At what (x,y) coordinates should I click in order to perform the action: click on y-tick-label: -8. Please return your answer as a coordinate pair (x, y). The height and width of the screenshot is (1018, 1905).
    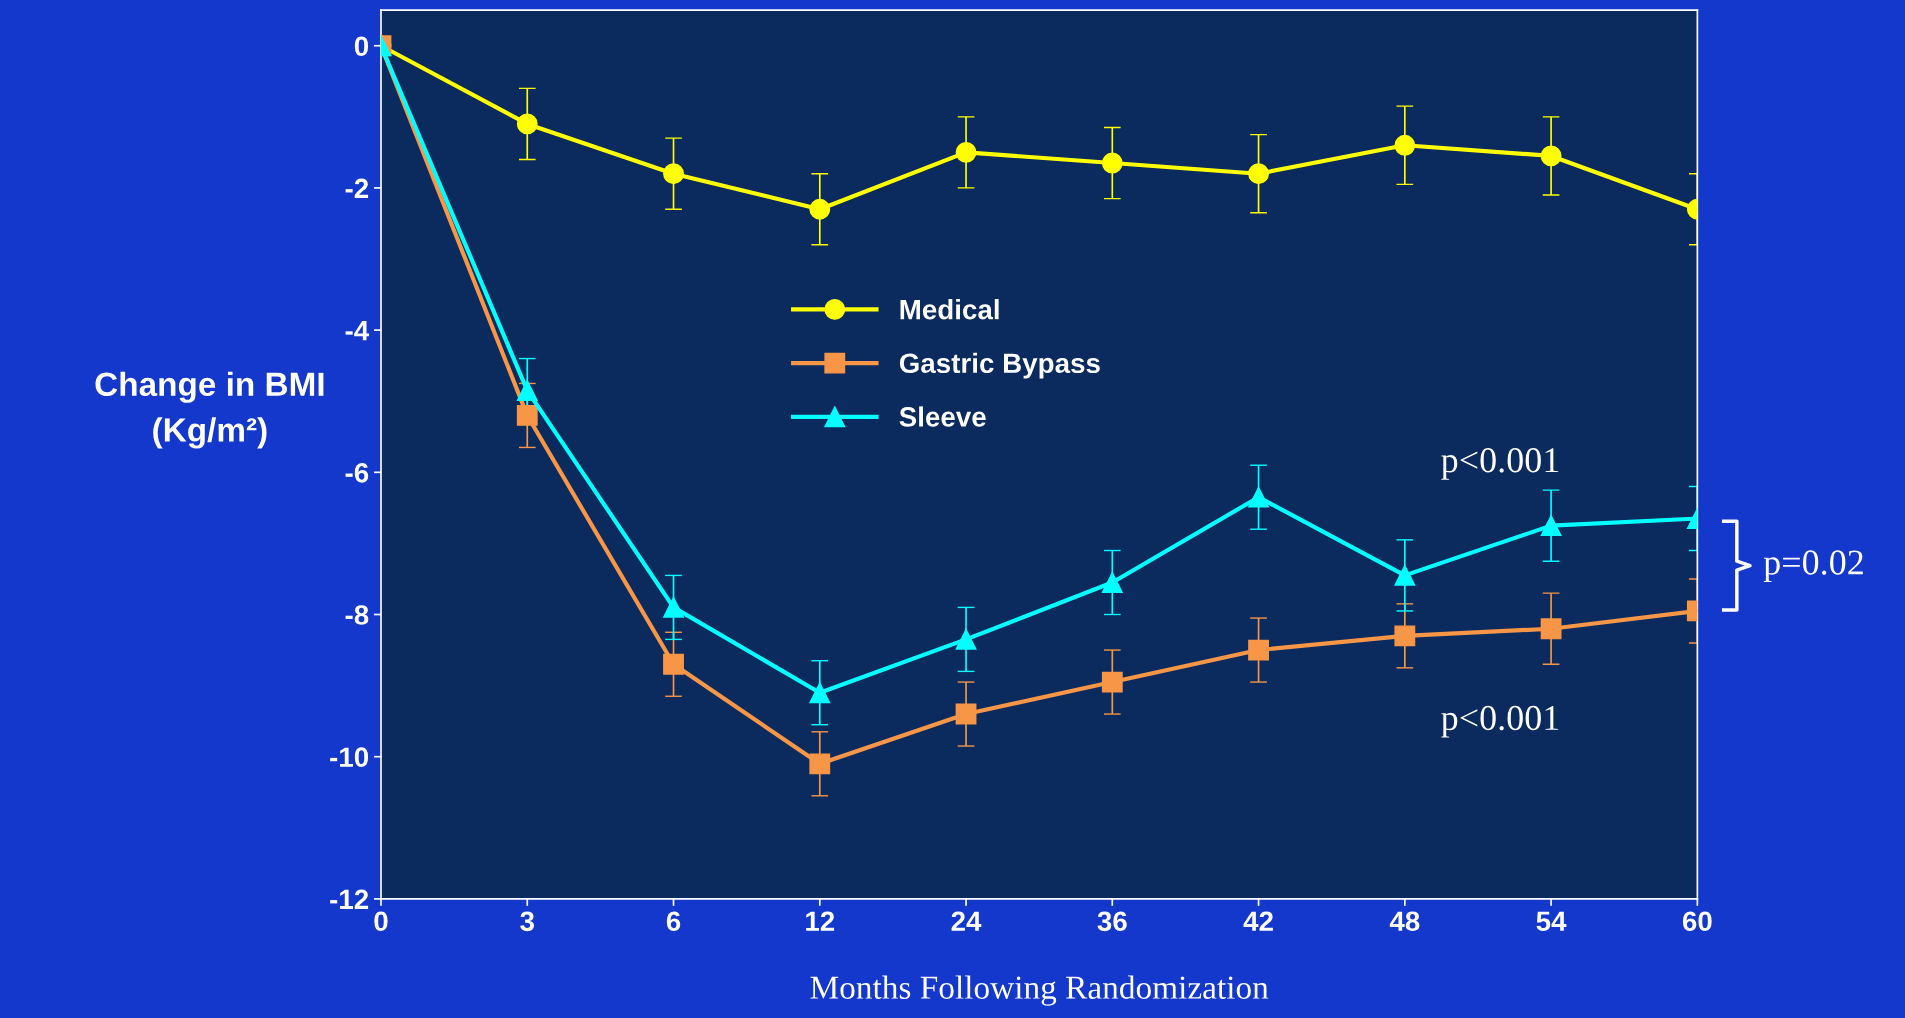
    Looking at the image, I should click on (357, 615).